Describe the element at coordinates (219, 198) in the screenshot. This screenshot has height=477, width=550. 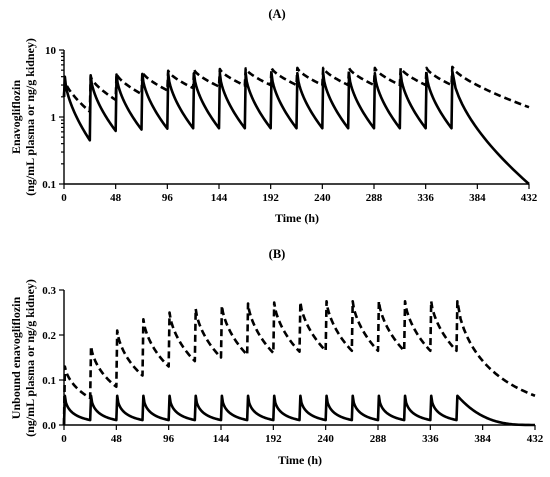
I see `panel-a-x-tick-label: 144` at that location.